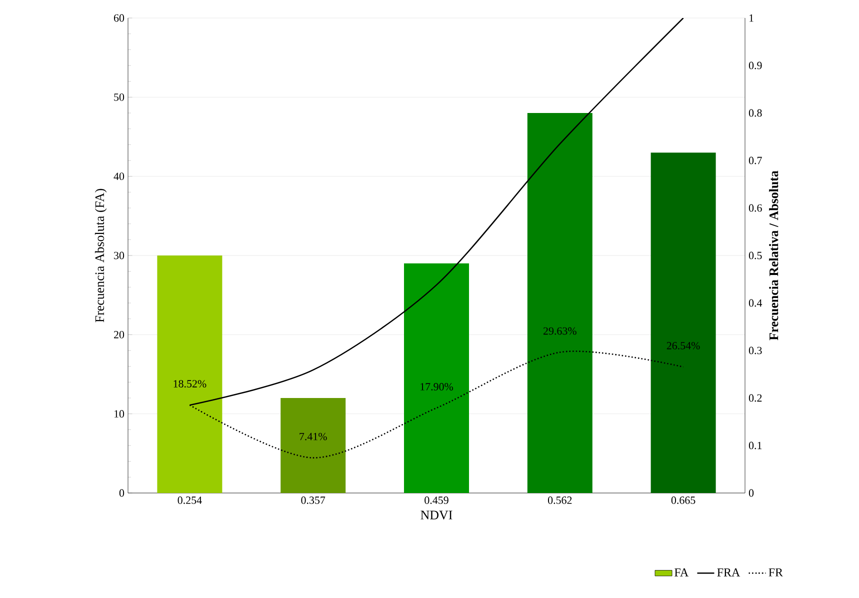 This screenshot has width=859, height=598. I want to click on data-label: 29.63%, so click(559, 331).